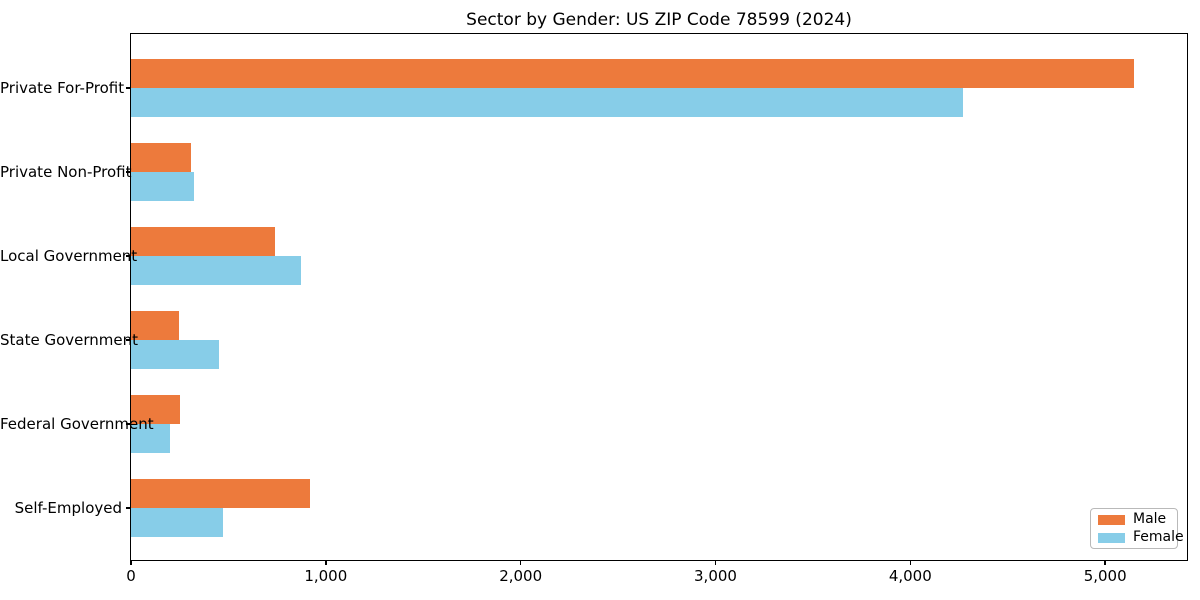 This screenshot has height=600, width=1200. I want to click on legend-label: Male, so click(1150, 519).